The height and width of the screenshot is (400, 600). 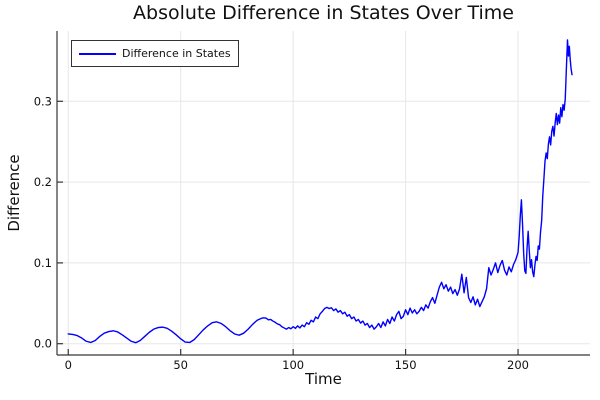 I want to click on chart-title: Absolute Difference in States Over Time, so click(x=323, y=13).